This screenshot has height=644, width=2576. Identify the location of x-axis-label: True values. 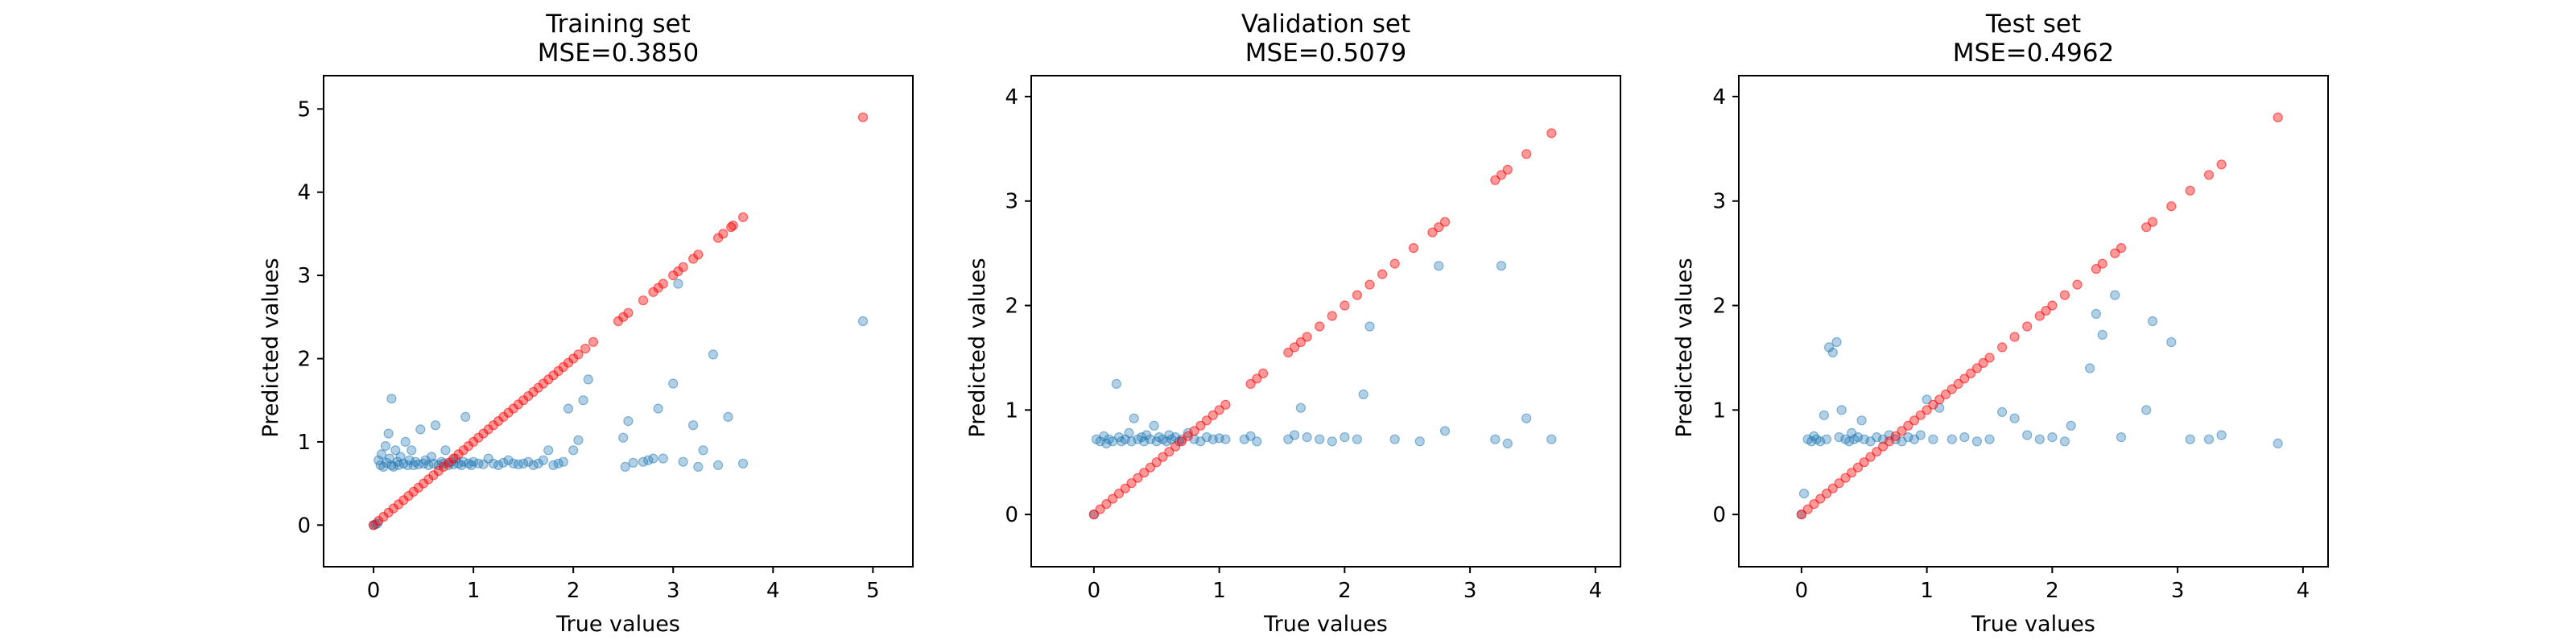
(1325, 624).